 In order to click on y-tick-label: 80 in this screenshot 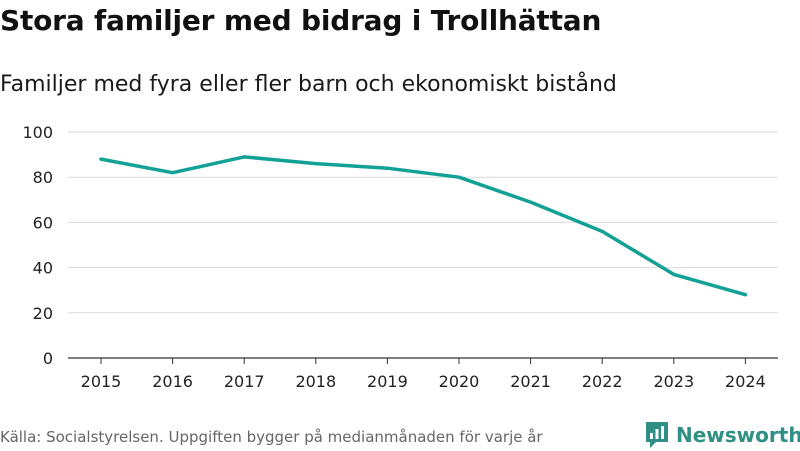, I will do `click(43, 177)`.